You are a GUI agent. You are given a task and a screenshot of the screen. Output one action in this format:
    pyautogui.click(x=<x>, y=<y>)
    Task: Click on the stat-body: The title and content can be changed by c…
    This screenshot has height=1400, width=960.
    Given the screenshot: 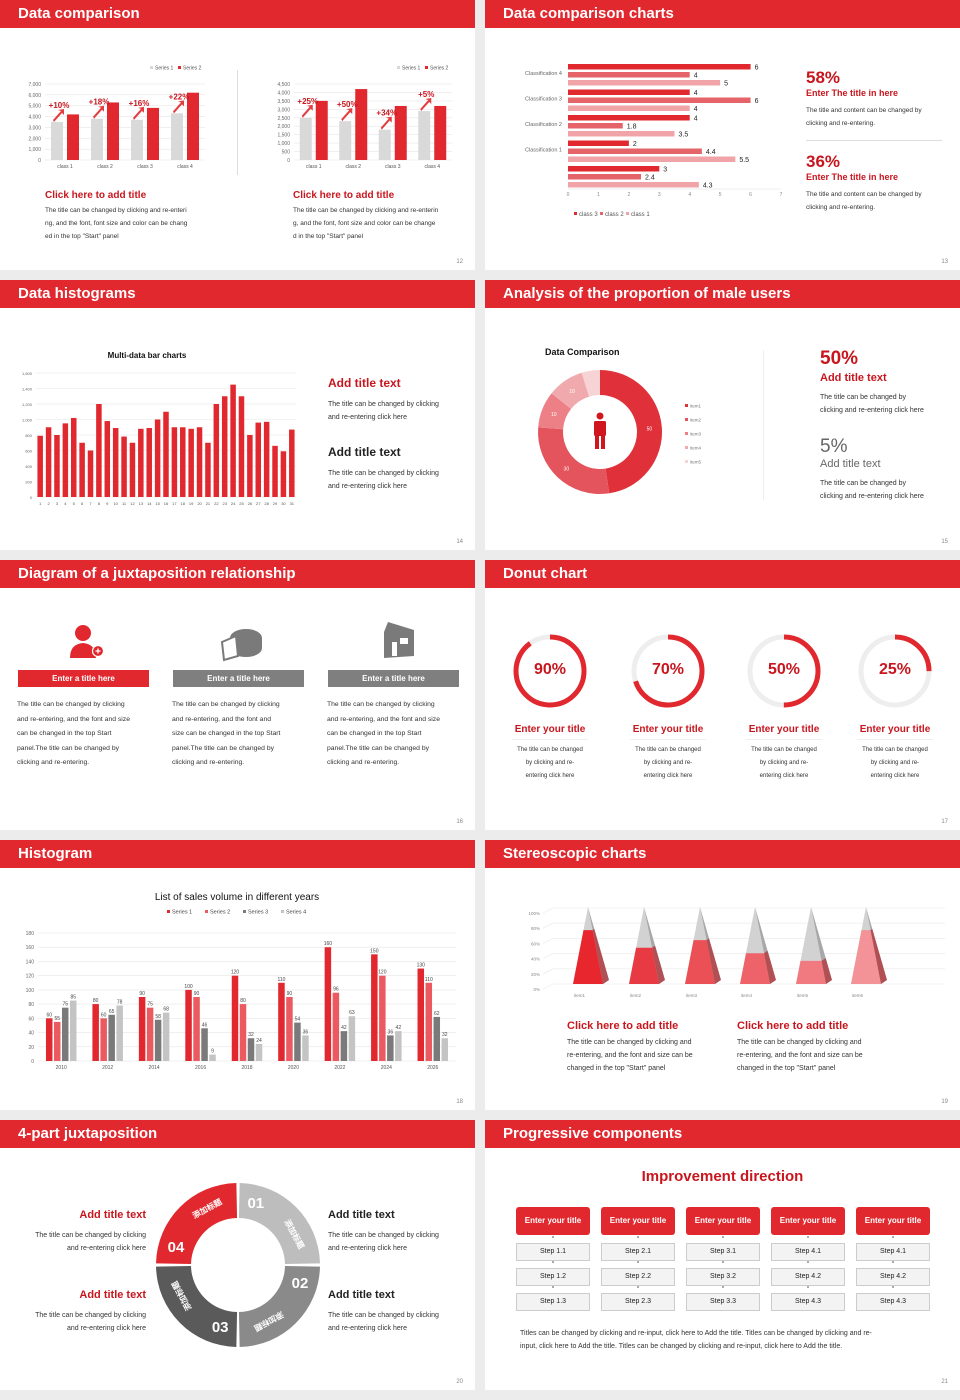 What is the action you would take?
    pyautogui.click(x=864, y=117)
    